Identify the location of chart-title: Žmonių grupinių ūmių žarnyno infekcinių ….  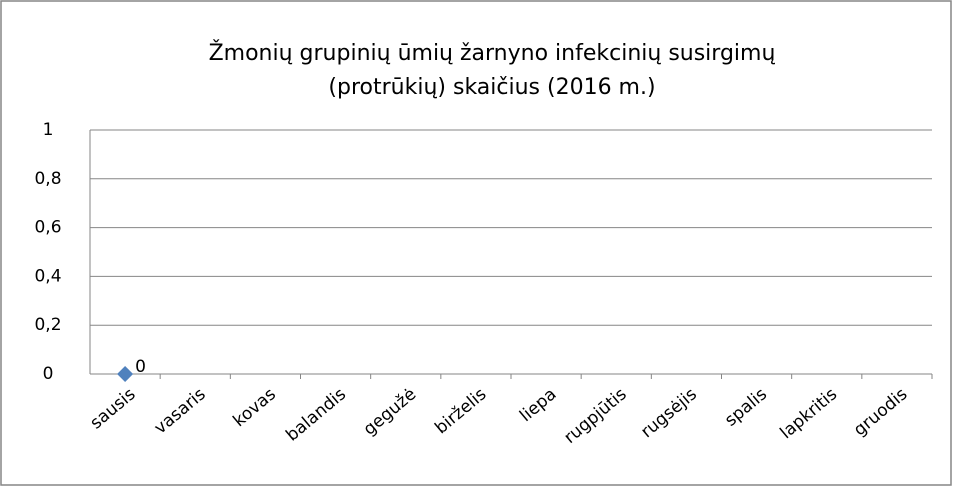
(492, 53).